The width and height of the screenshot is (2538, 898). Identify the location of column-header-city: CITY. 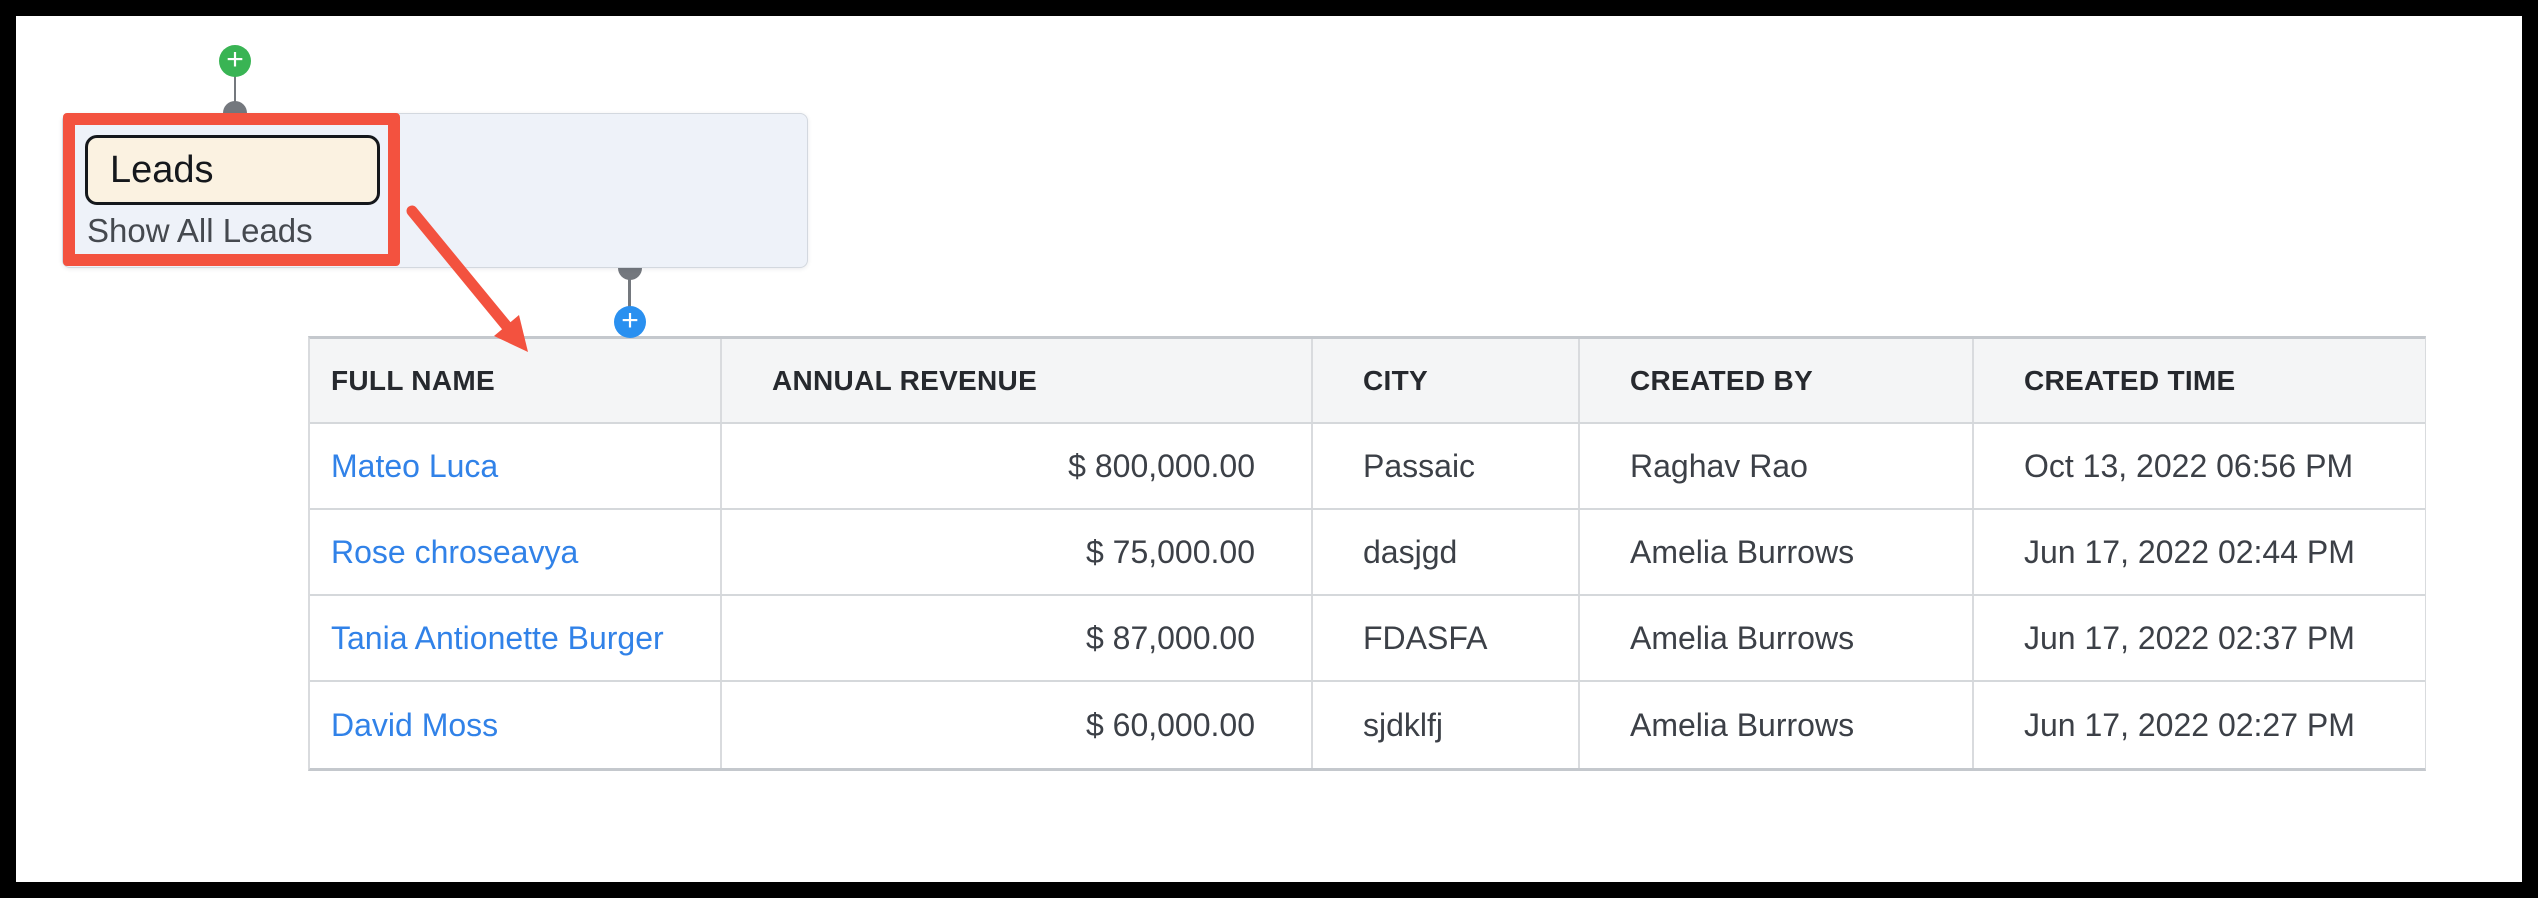
(1446, 380).